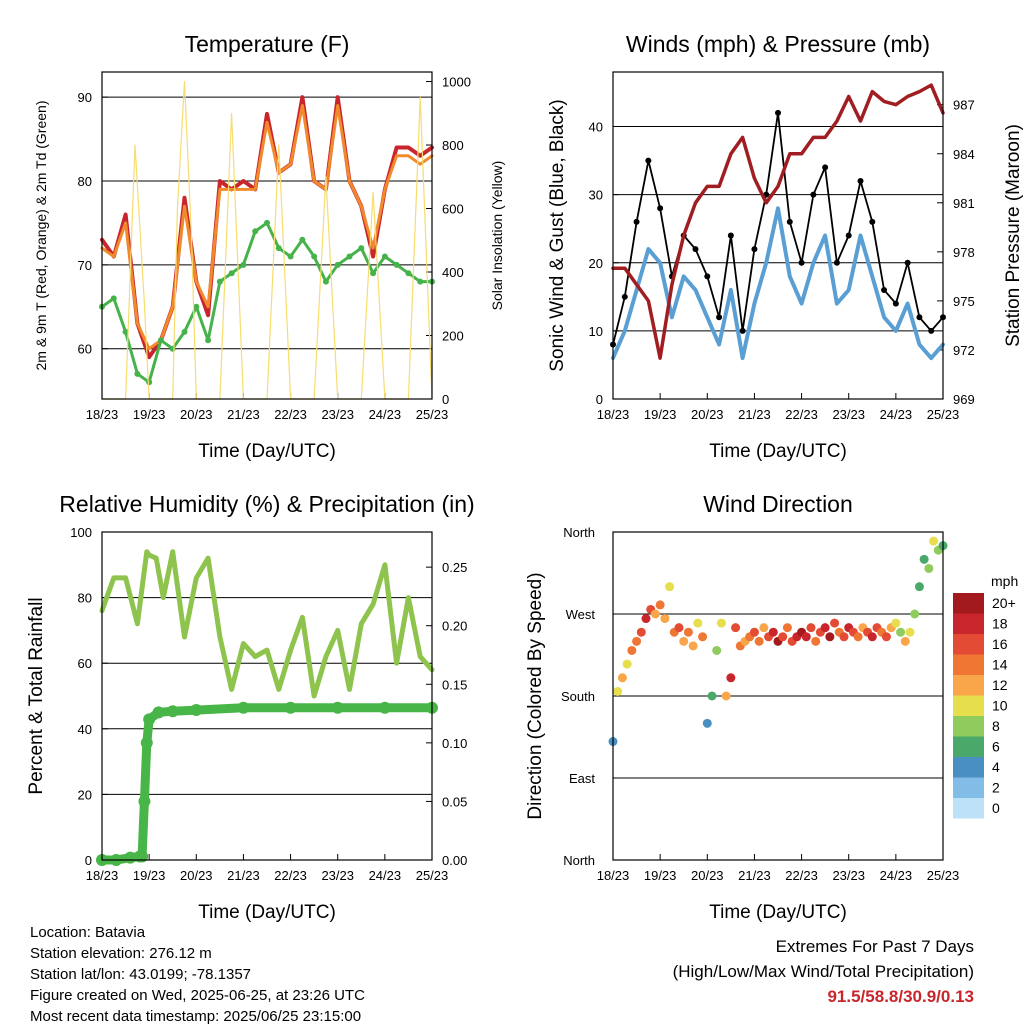  What do you see at coordinates (267, 624) in the screenshot?
I see `series-line-rh` at bounding box center [267, 624].